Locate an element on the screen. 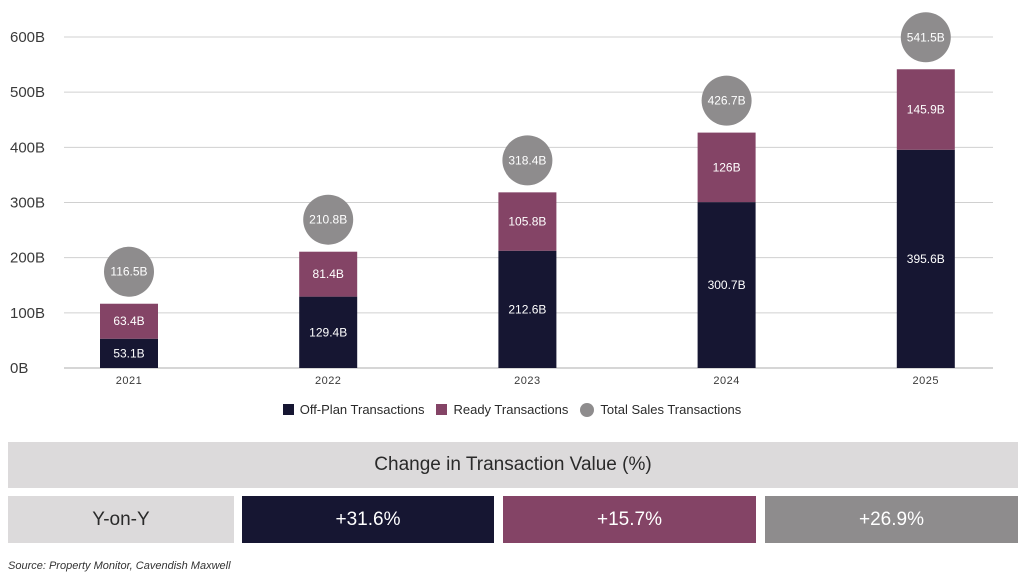 This screenshot has height=581, width=1024. total-label: 541.5B is located at coordinates (926, 37).